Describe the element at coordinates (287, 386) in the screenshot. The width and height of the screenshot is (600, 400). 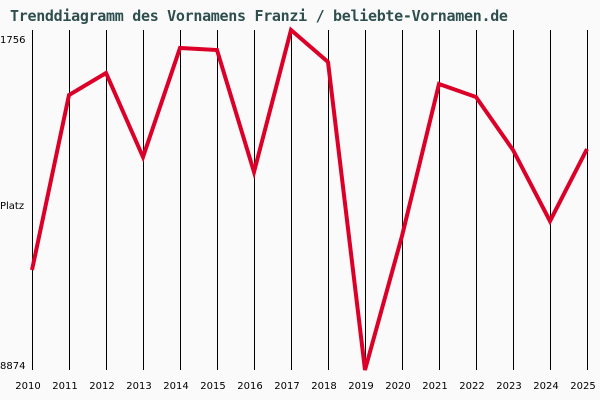
I see `x-label-2017: 2017` at that location.